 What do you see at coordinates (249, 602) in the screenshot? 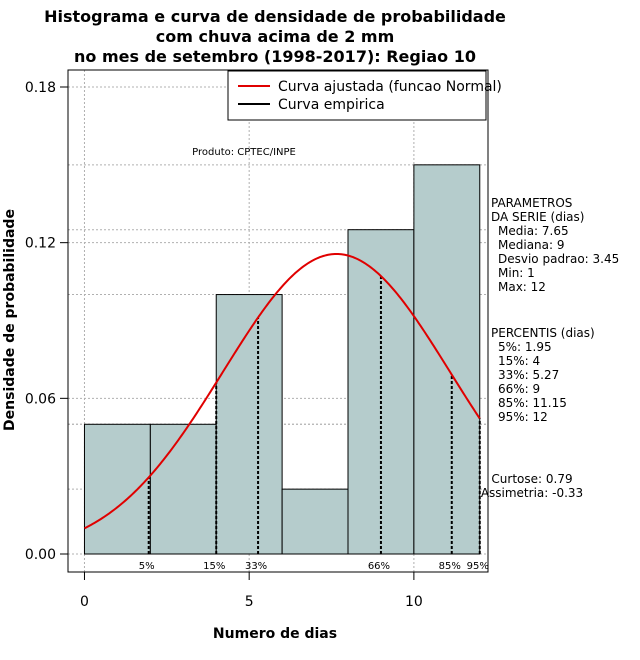
I see `x-tick-label: 5` at bounding box center [249, 602].